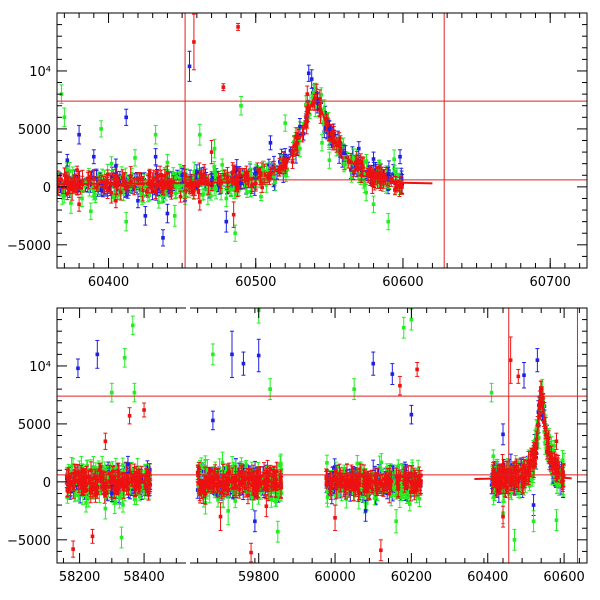 This screenshot has height=600, width=600. I want to click on y-tick-label: 5000, so click(34, 130).